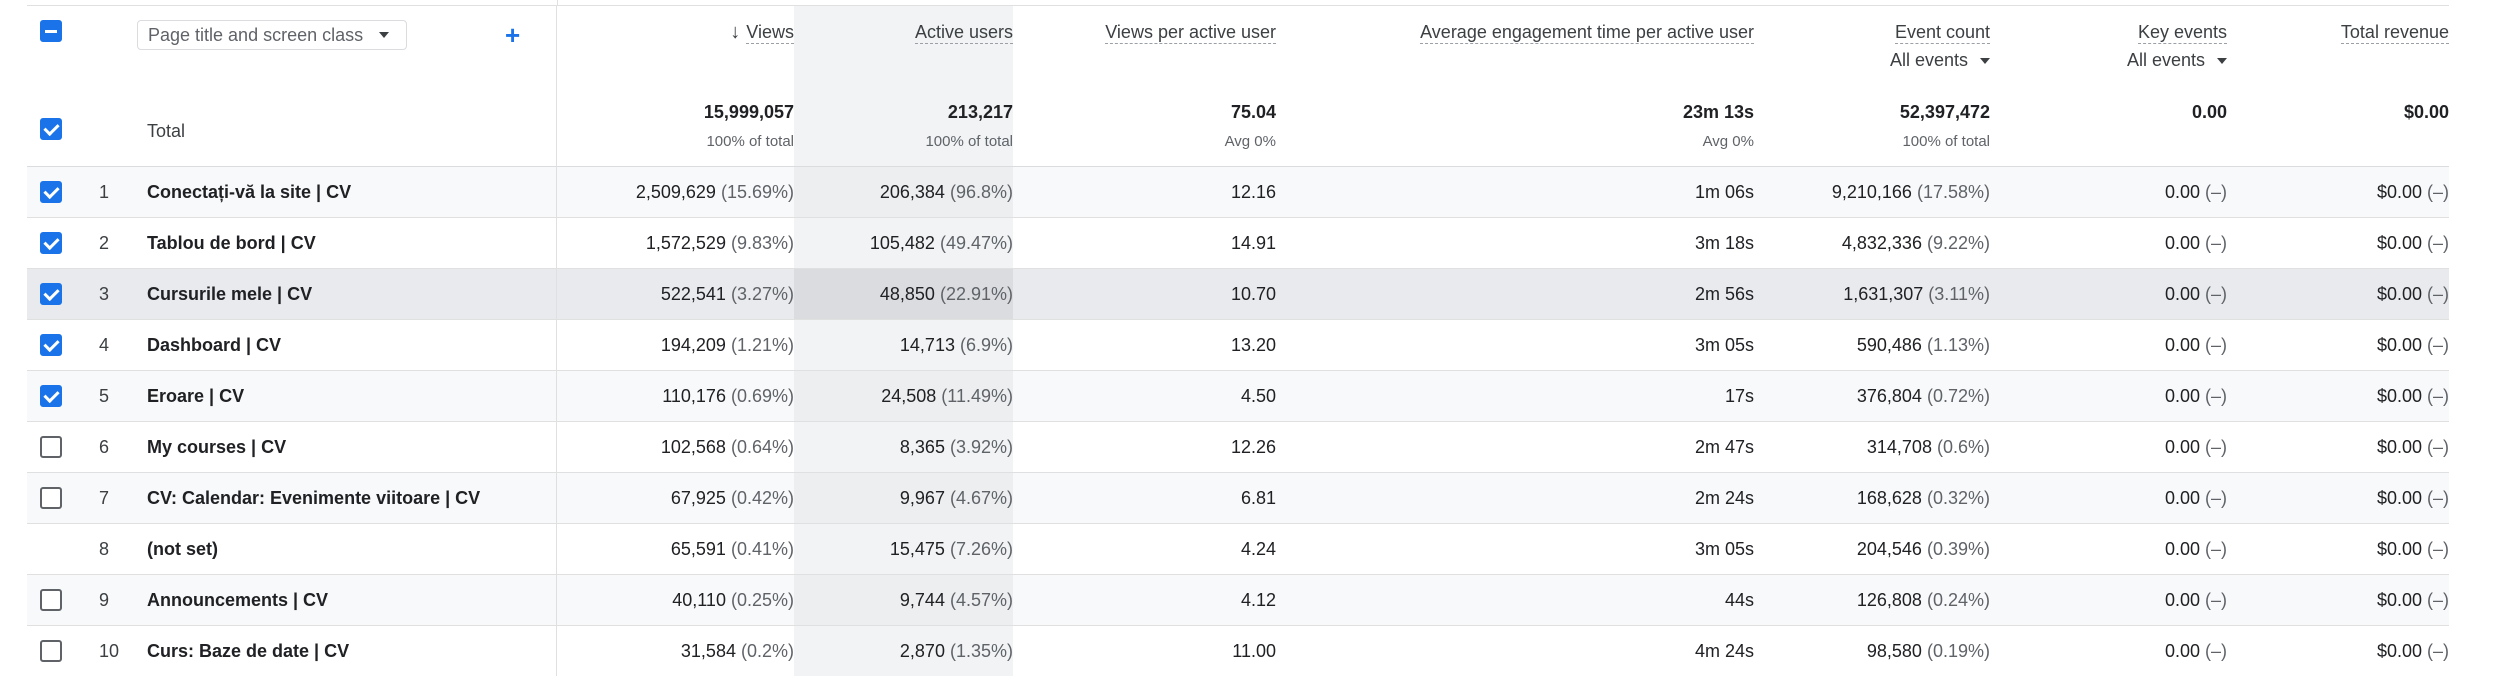 This screenshot has width=2494, height=678. What do you see at coordinates (762, 599) in the screenshot?
I see `row-views-pct: (0.25%)` at bounding box center [762, 599].